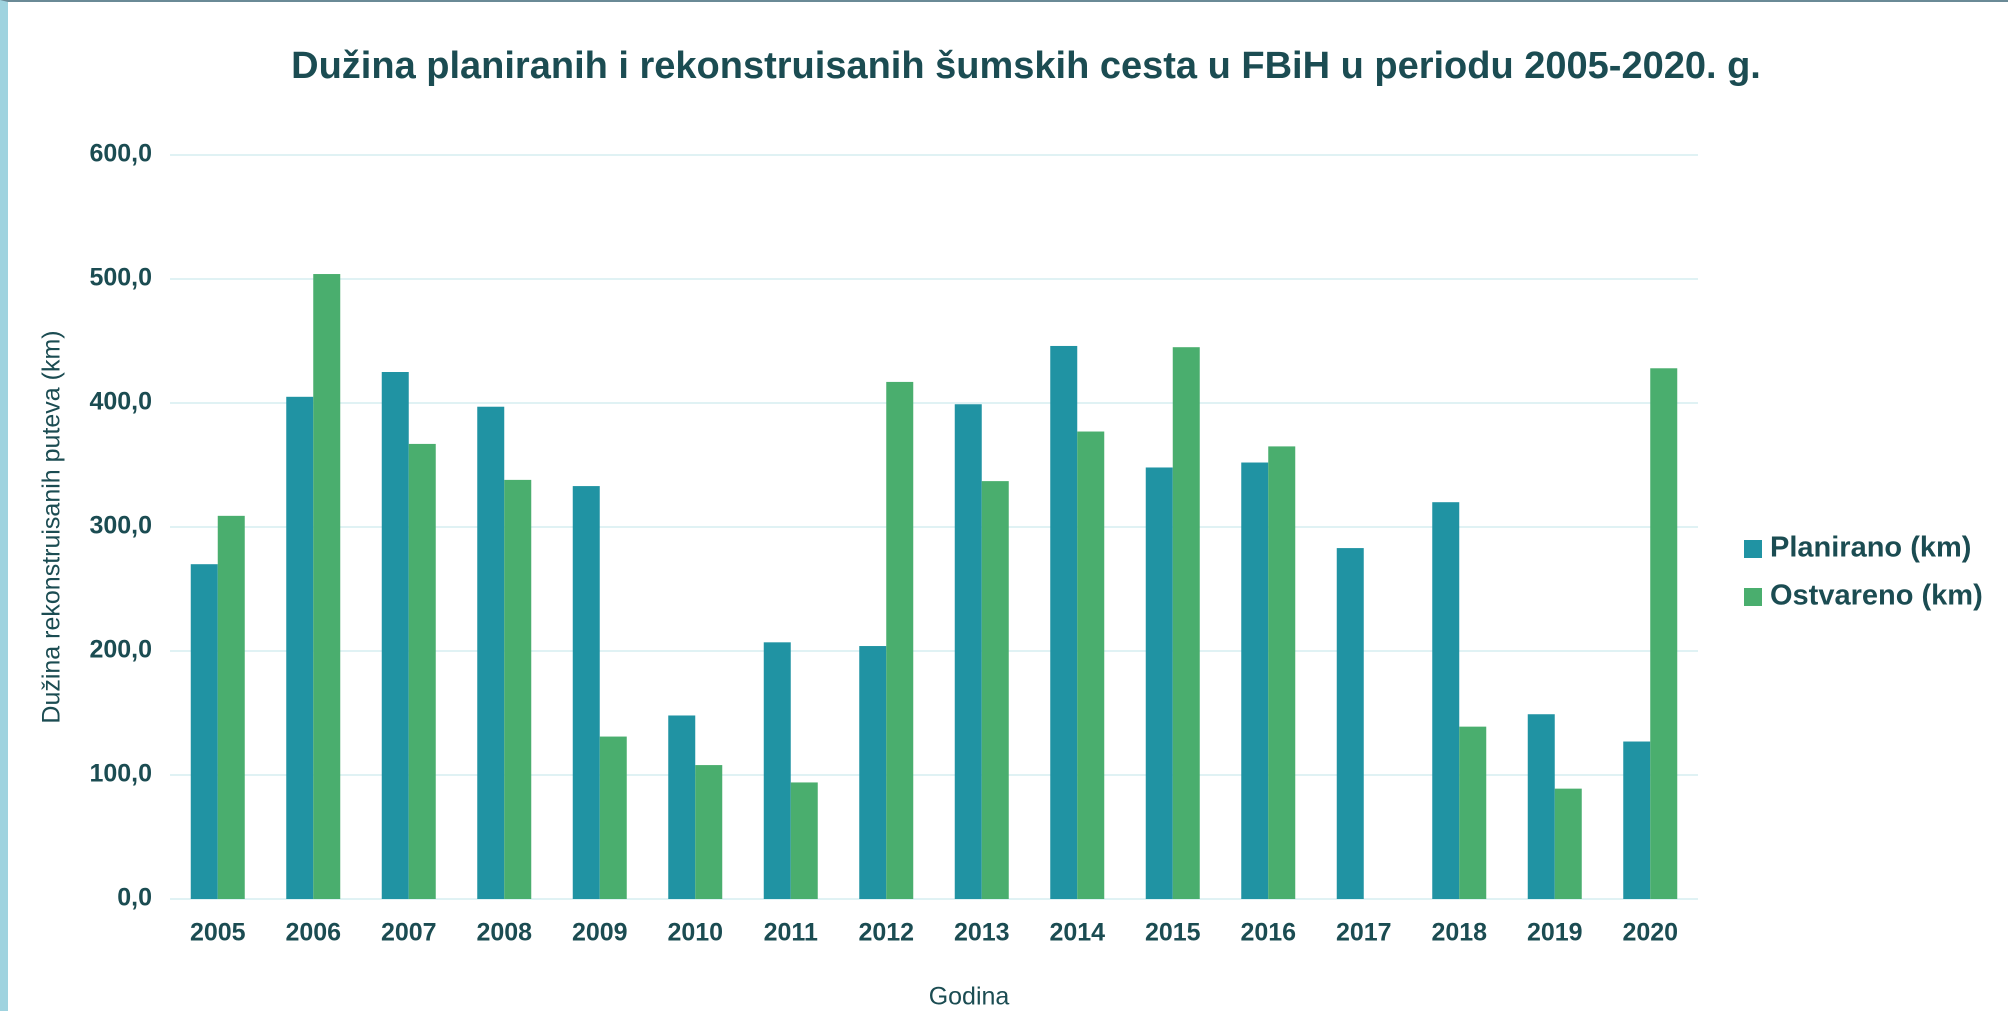 This screenshot has width=2008, height=1011. What do you see at coordinates (1173, 933) in the screenshot?
I see `x-tick-label: 2015` at bounding box center [1173, 933].